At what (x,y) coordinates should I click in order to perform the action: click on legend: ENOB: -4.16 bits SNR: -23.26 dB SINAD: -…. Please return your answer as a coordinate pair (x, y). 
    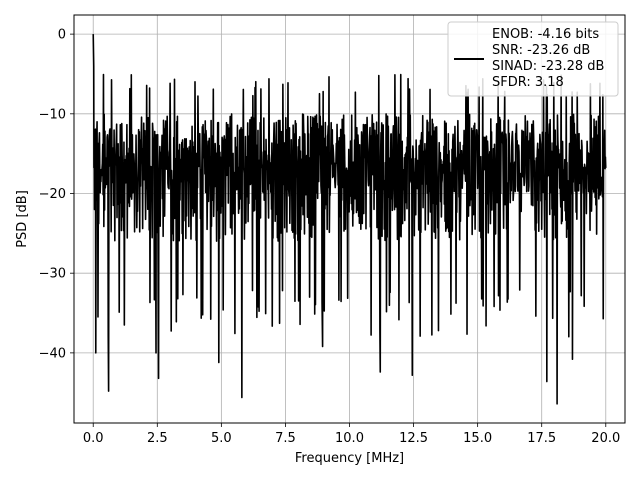
    Looking at the image, I should click on (533, 59).